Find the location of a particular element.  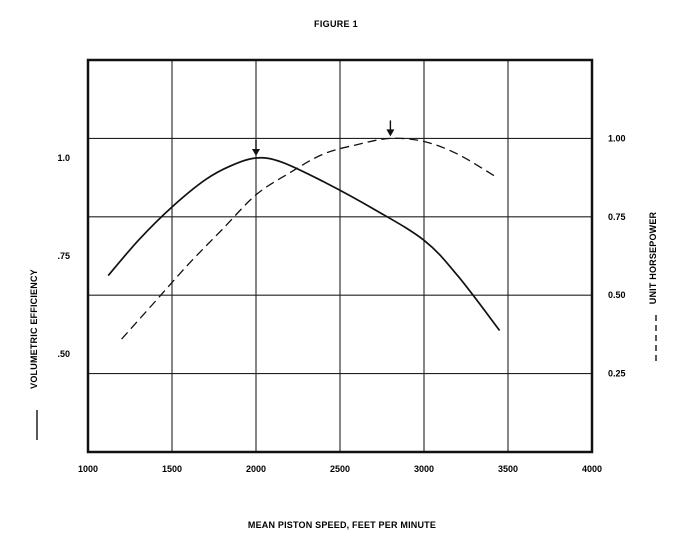

chart-title: FIGURE 1 is located at coordinates (336, 24).